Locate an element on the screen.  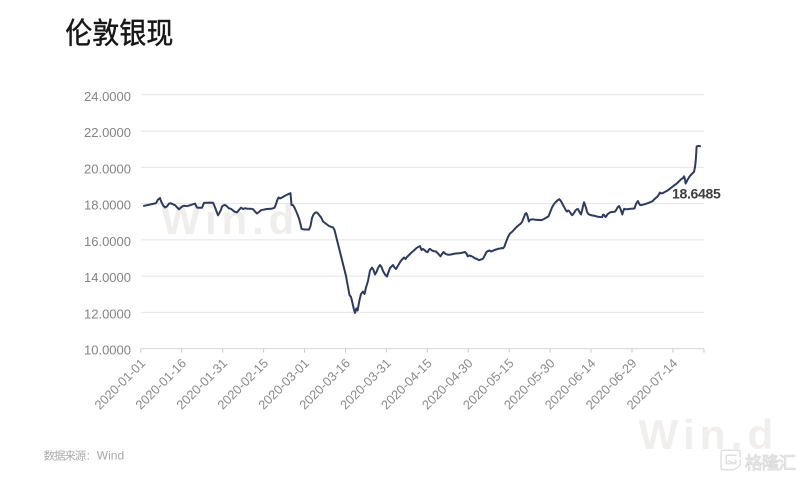
svg-text: 24.0000 is located at coordinates (107, 96).